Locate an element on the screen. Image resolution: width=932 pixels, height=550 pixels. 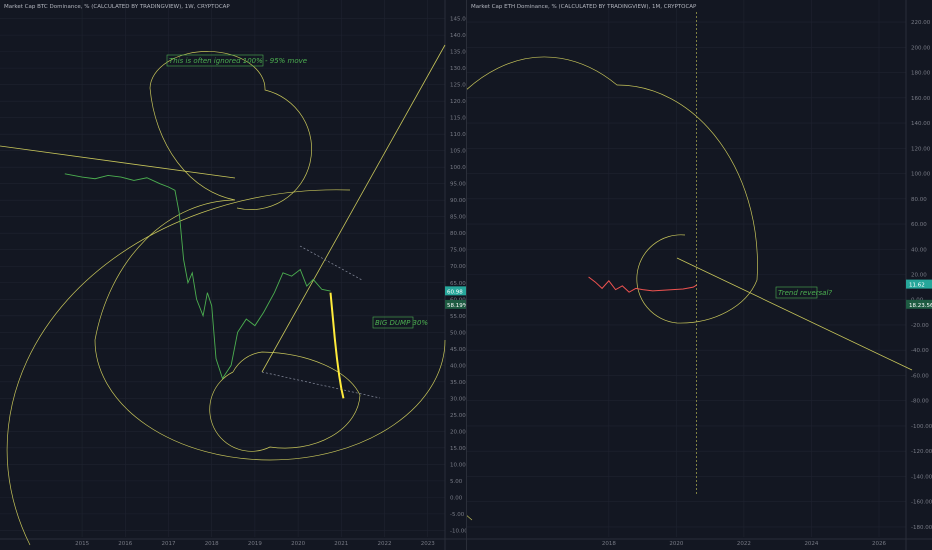
y-tick-label: 85.00 is located at coordinates (458, 218).